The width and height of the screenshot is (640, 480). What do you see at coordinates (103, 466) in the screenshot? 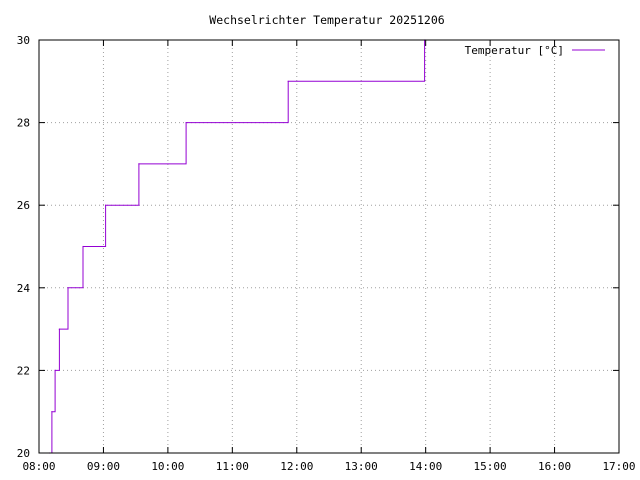
I see `x-tick-label: 09:00` at bounding box center [103, 466].